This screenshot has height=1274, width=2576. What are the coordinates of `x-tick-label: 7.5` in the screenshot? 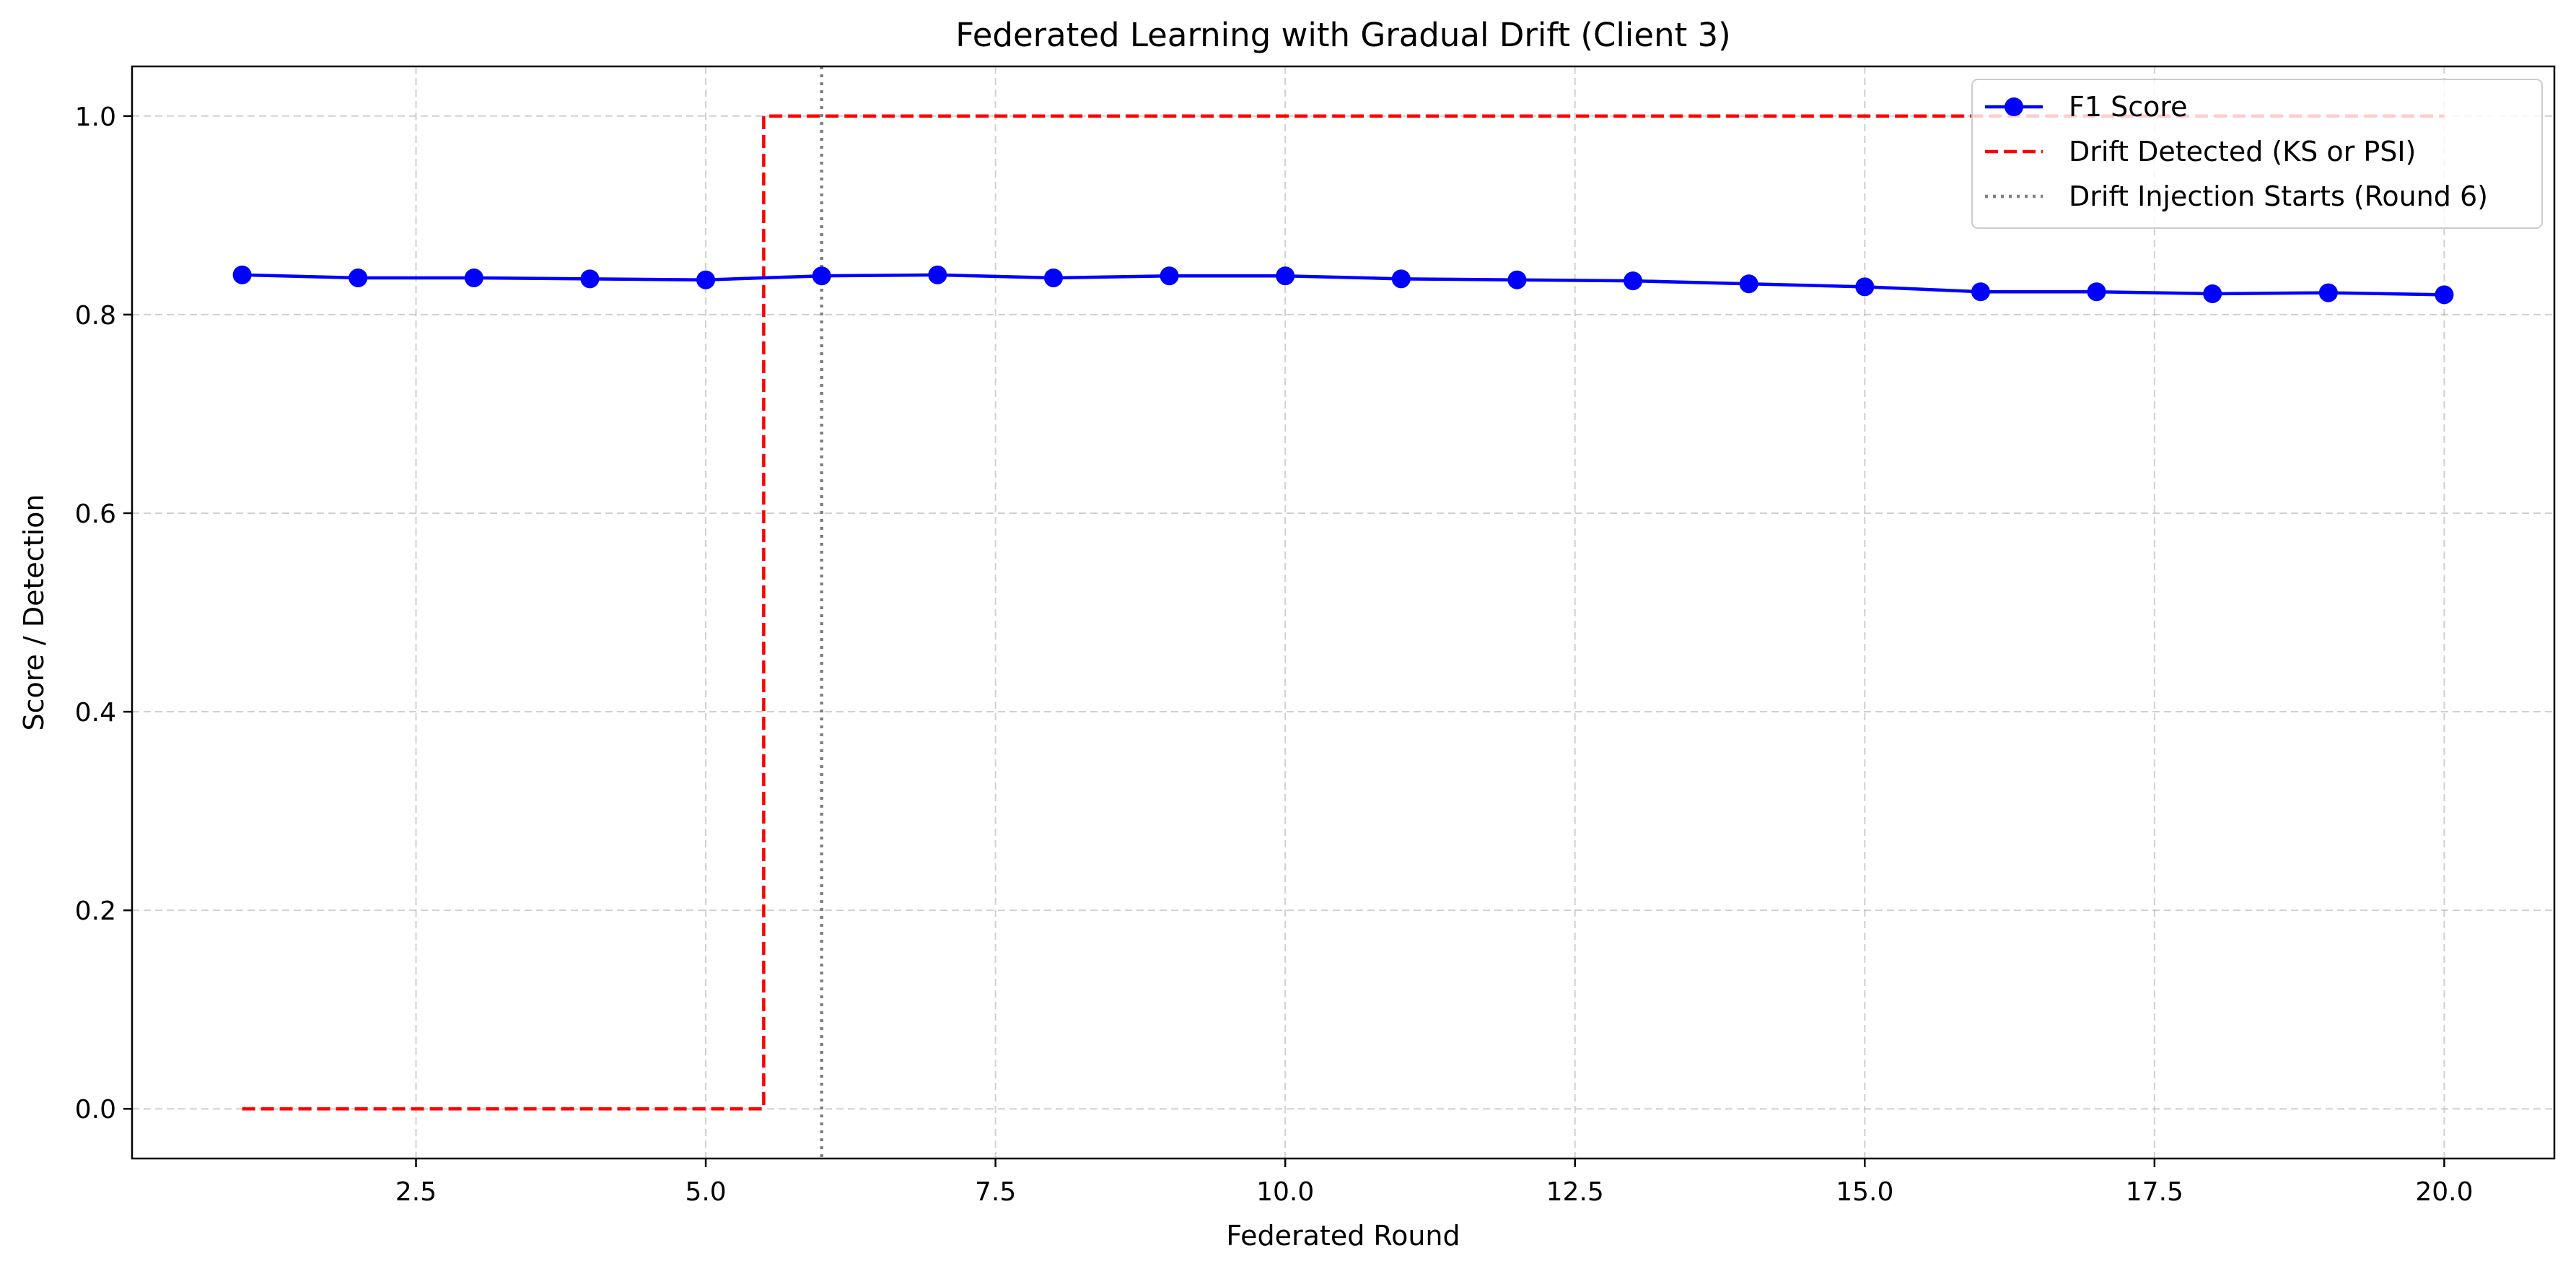 It's located at (995, 1192).